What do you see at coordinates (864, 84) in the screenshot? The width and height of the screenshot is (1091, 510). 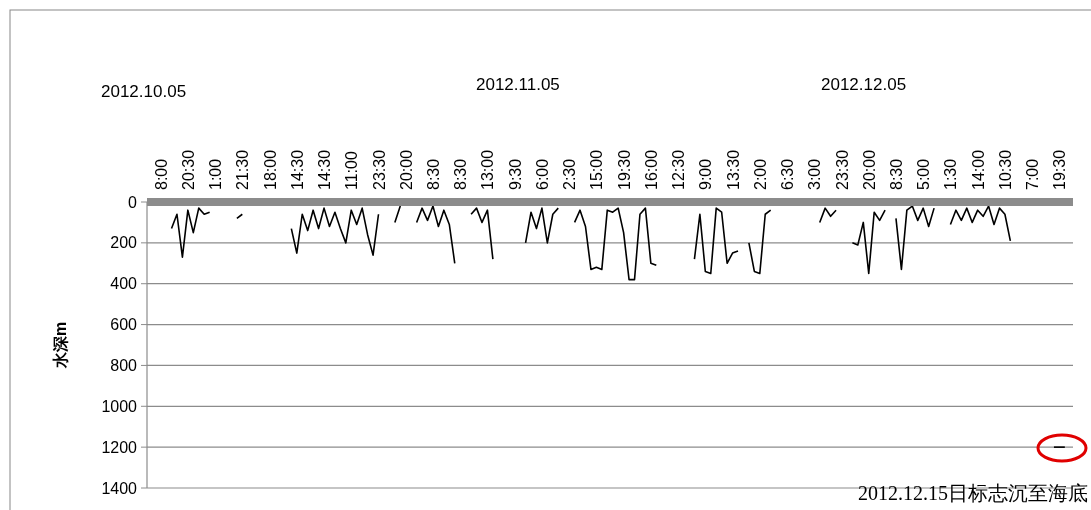 I see `text: 2012.12.05` at bounding box center [864, 84].